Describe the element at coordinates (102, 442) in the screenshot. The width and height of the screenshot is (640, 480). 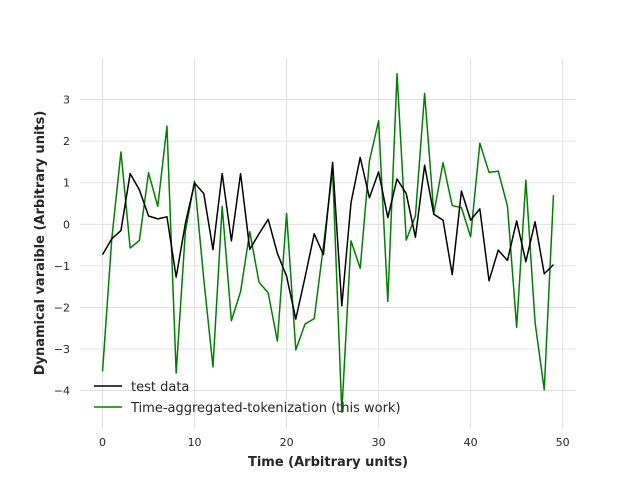
I see `x-tick-label: 0` at that location.